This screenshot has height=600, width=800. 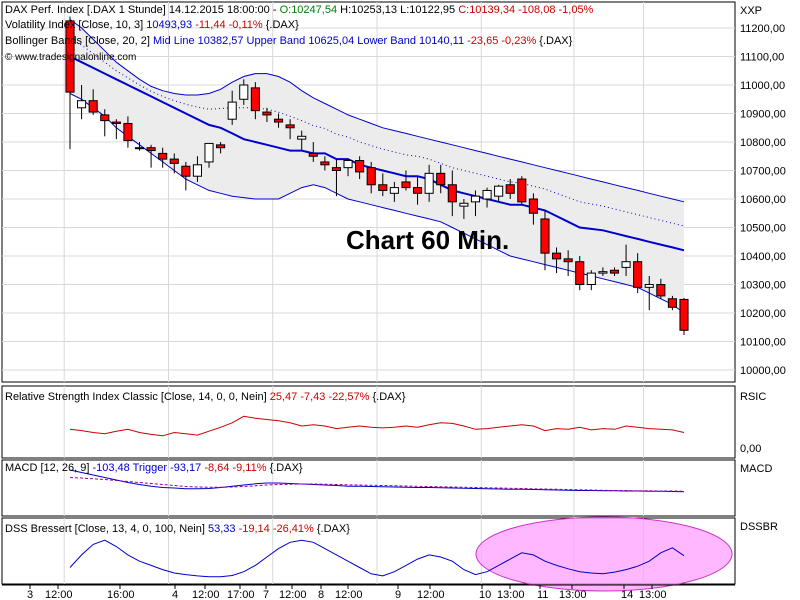 I want to click on vol-label: Volatility Index [Close, 10, 3], so click(x=75, y=25).